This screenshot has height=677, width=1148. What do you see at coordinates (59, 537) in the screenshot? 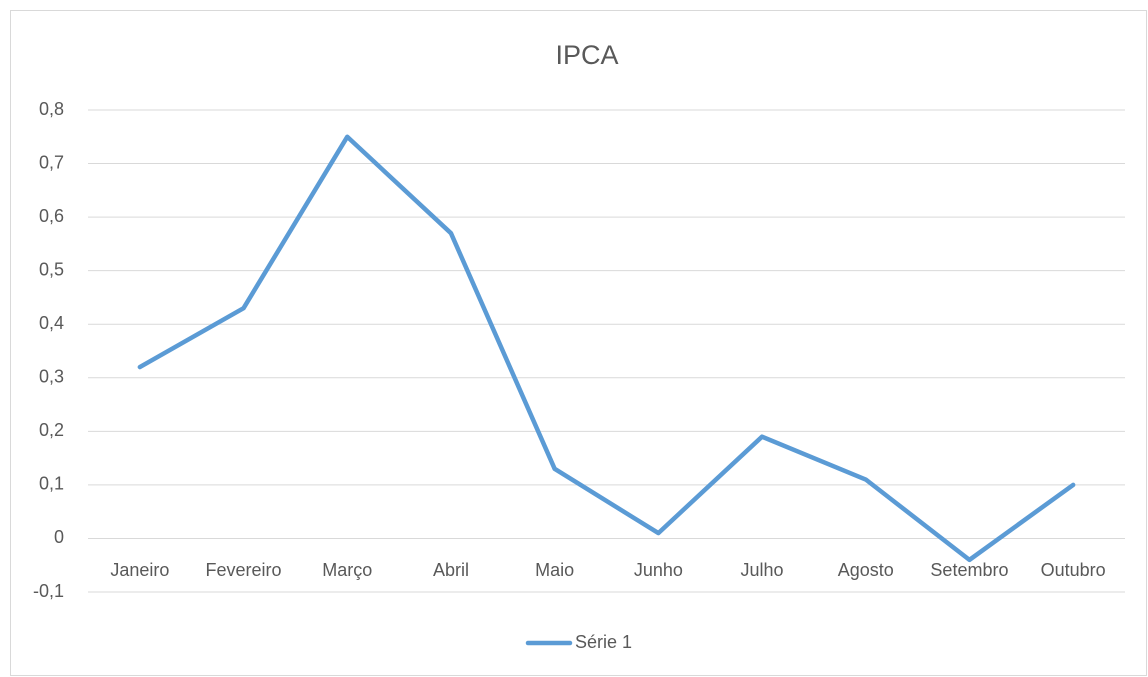
I see `y-tick-label: 0` at bounding box center [59, 537].